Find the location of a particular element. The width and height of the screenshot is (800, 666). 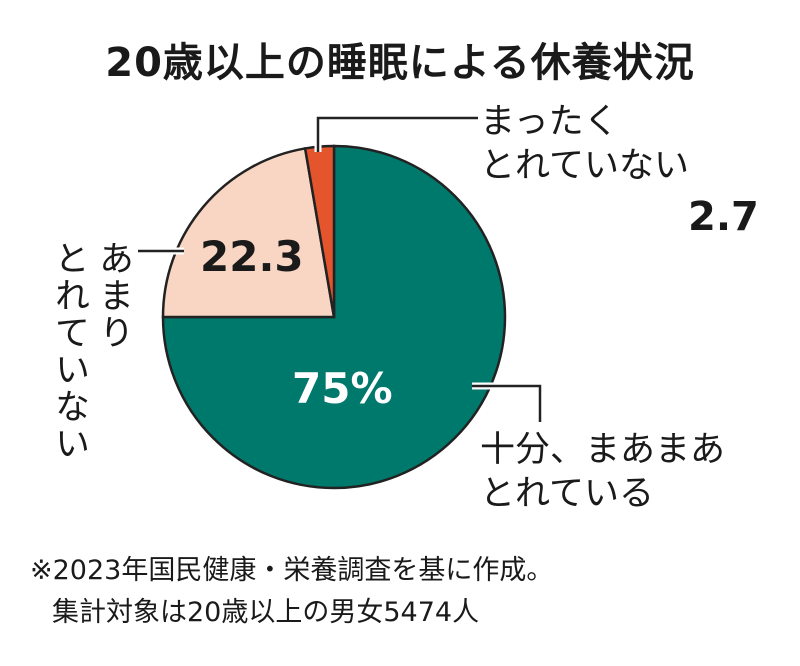

value-none: 2.7 is located at coordinates (723, 217).